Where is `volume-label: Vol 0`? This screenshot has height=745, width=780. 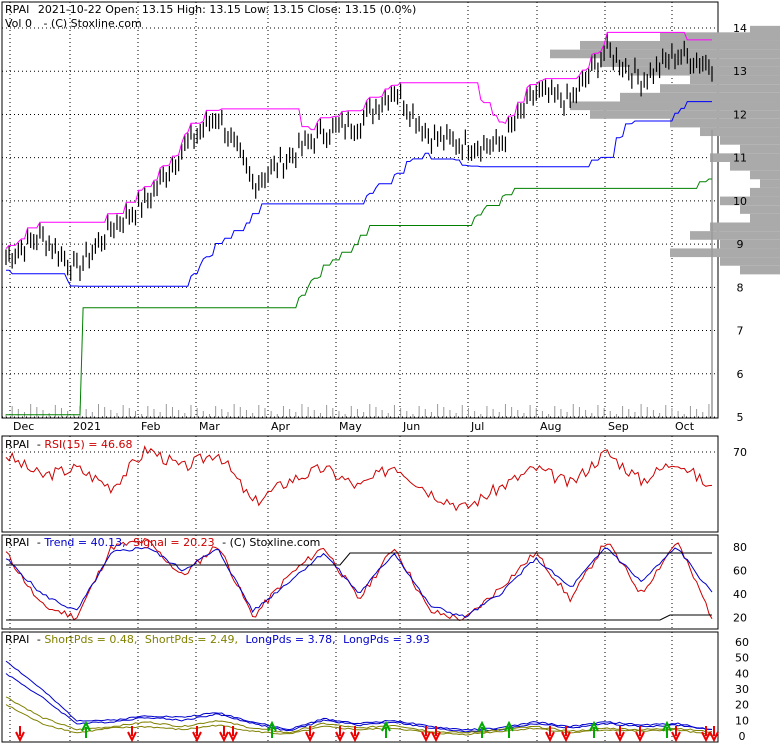 volume-label: Vol 0 is located at coordinates (18, 23).